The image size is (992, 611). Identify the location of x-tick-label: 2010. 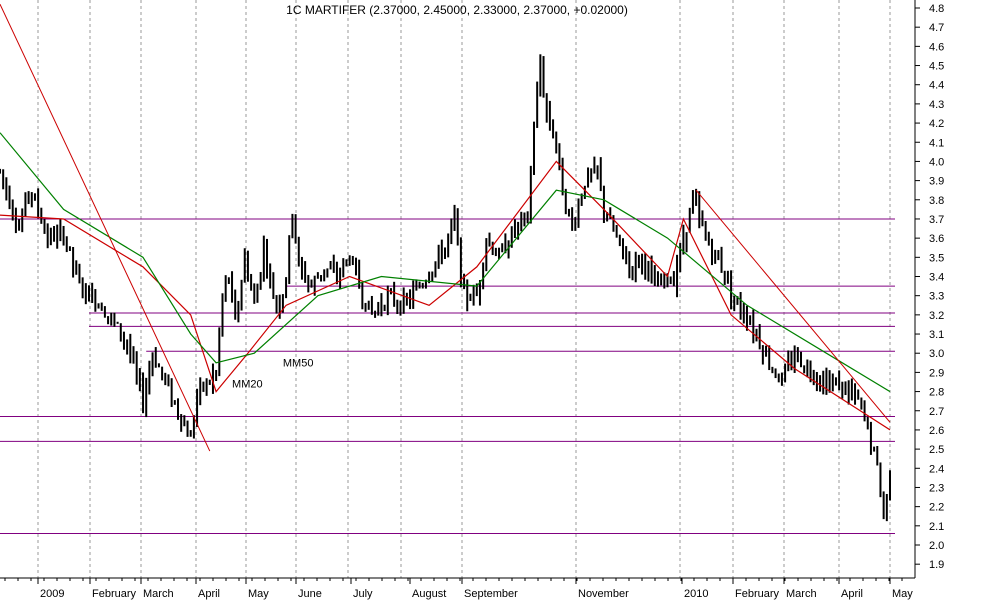
(696, 594).